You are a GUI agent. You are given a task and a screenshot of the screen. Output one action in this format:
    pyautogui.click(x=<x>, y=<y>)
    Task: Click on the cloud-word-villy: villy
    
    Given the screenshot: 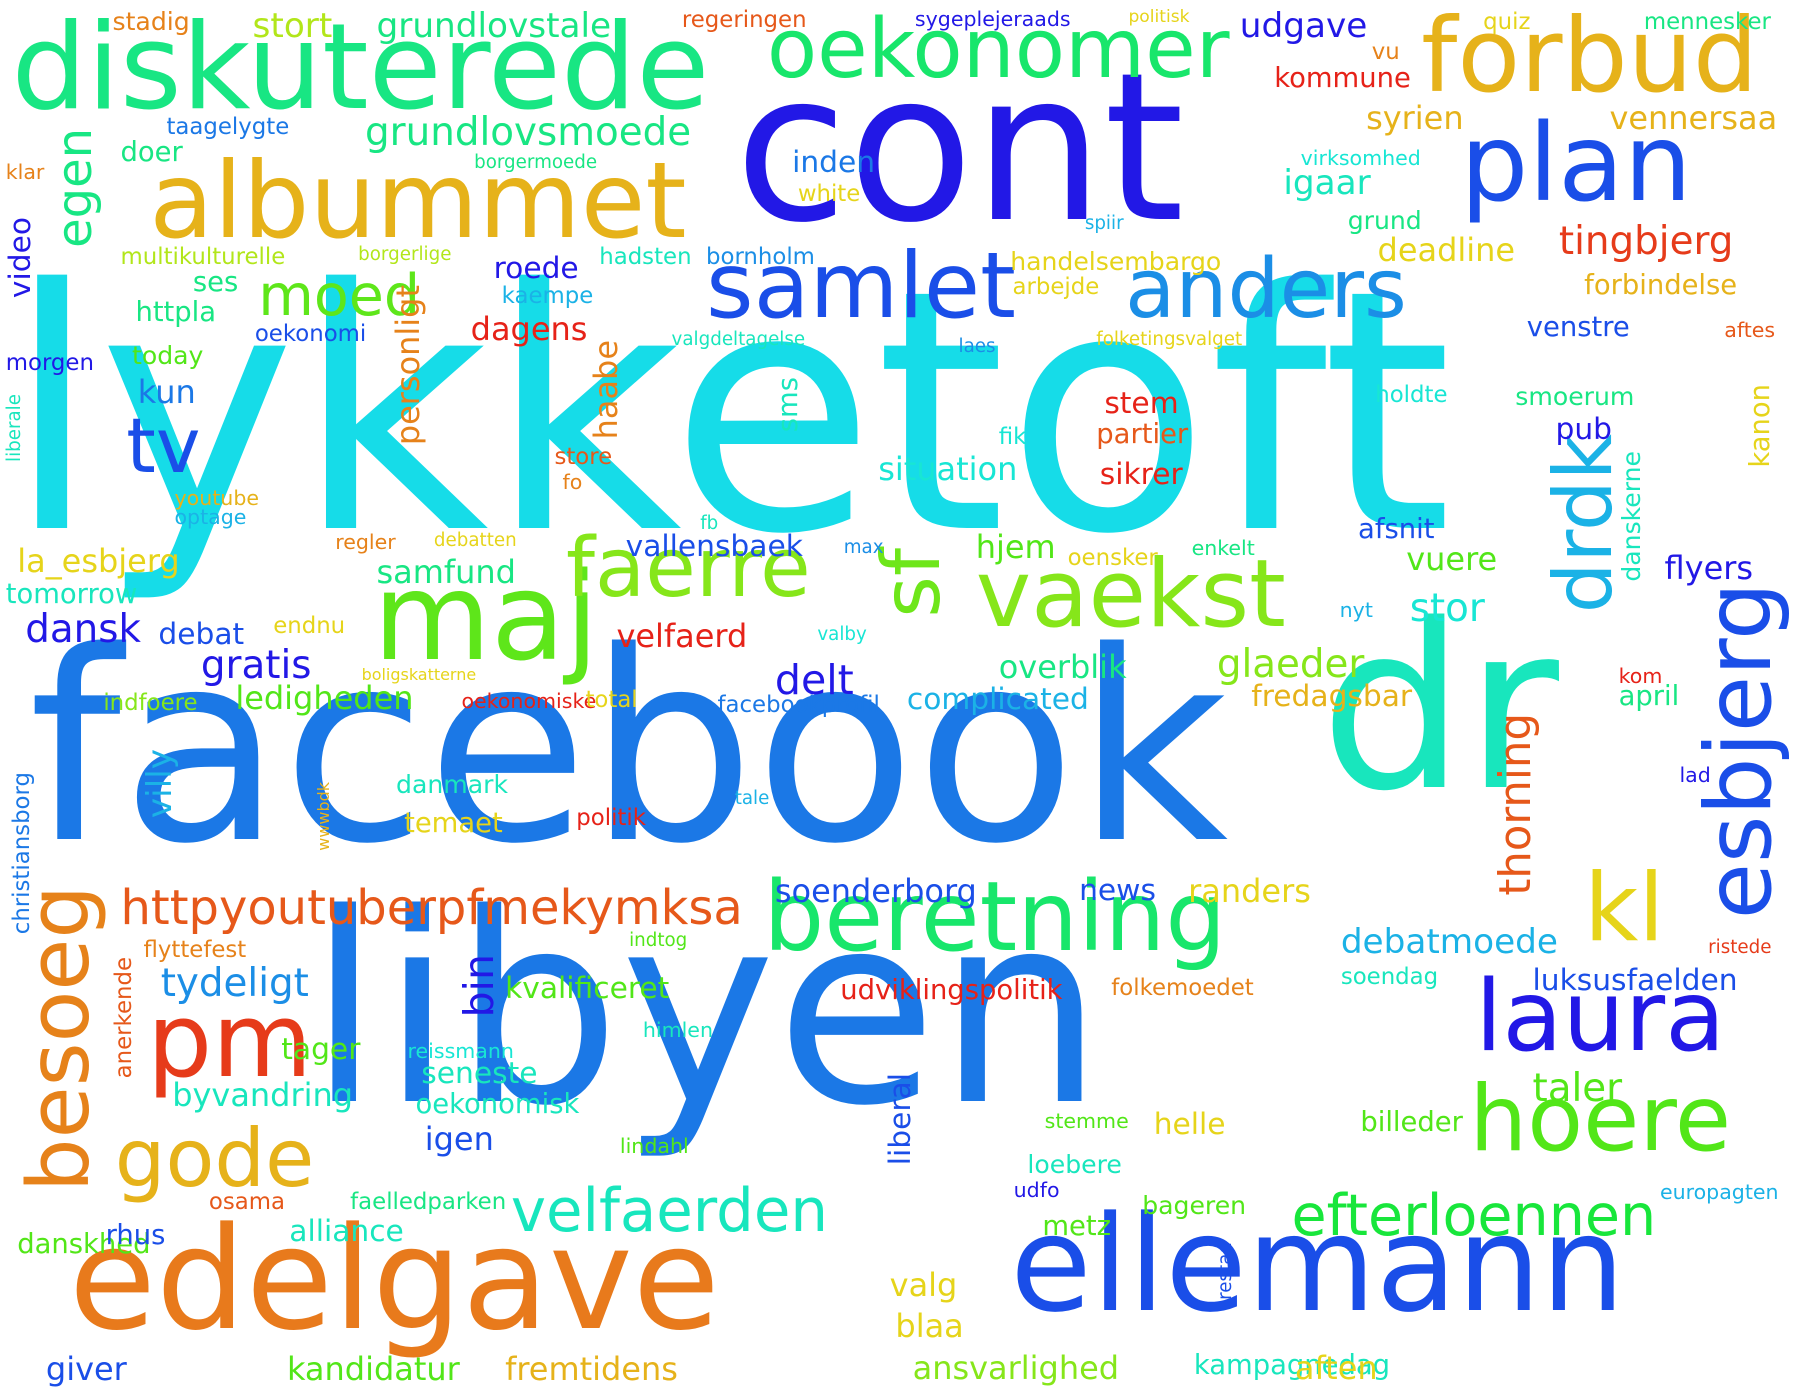 What is the action you would take?
    pyautogui.click(x=160, y=784)
    